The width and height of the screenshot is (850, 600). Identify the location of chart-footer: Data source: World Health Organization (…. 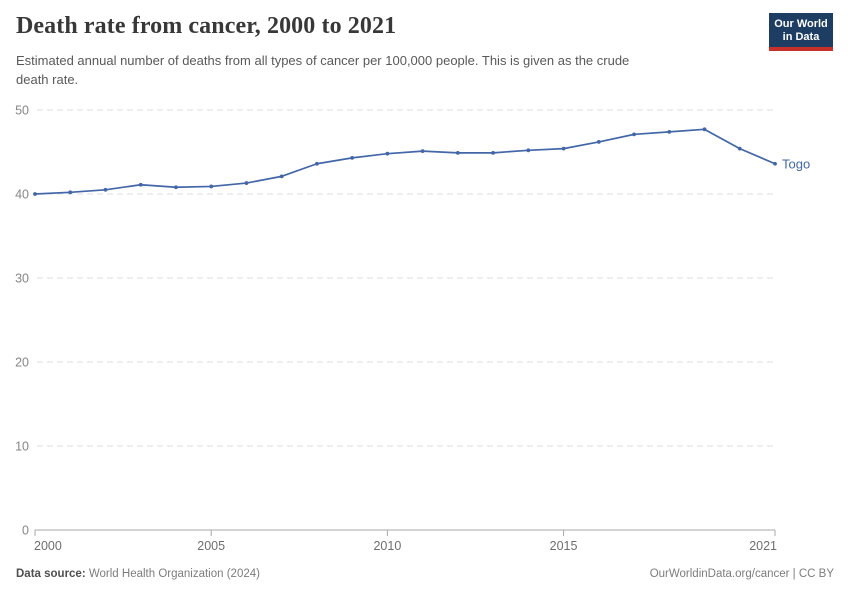
(425, 574).